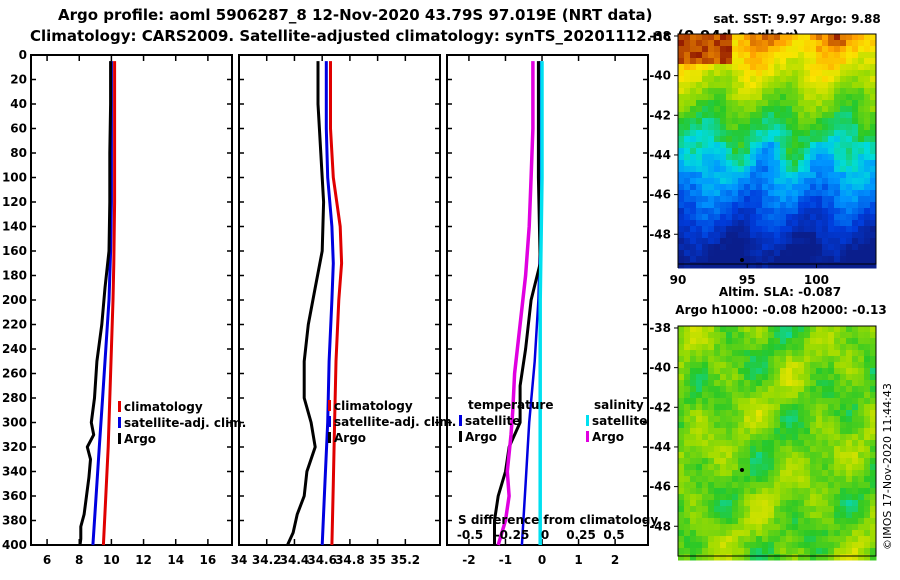  I want to click on salinity-profile-xtick-label: 34.6, so click(322, 560).